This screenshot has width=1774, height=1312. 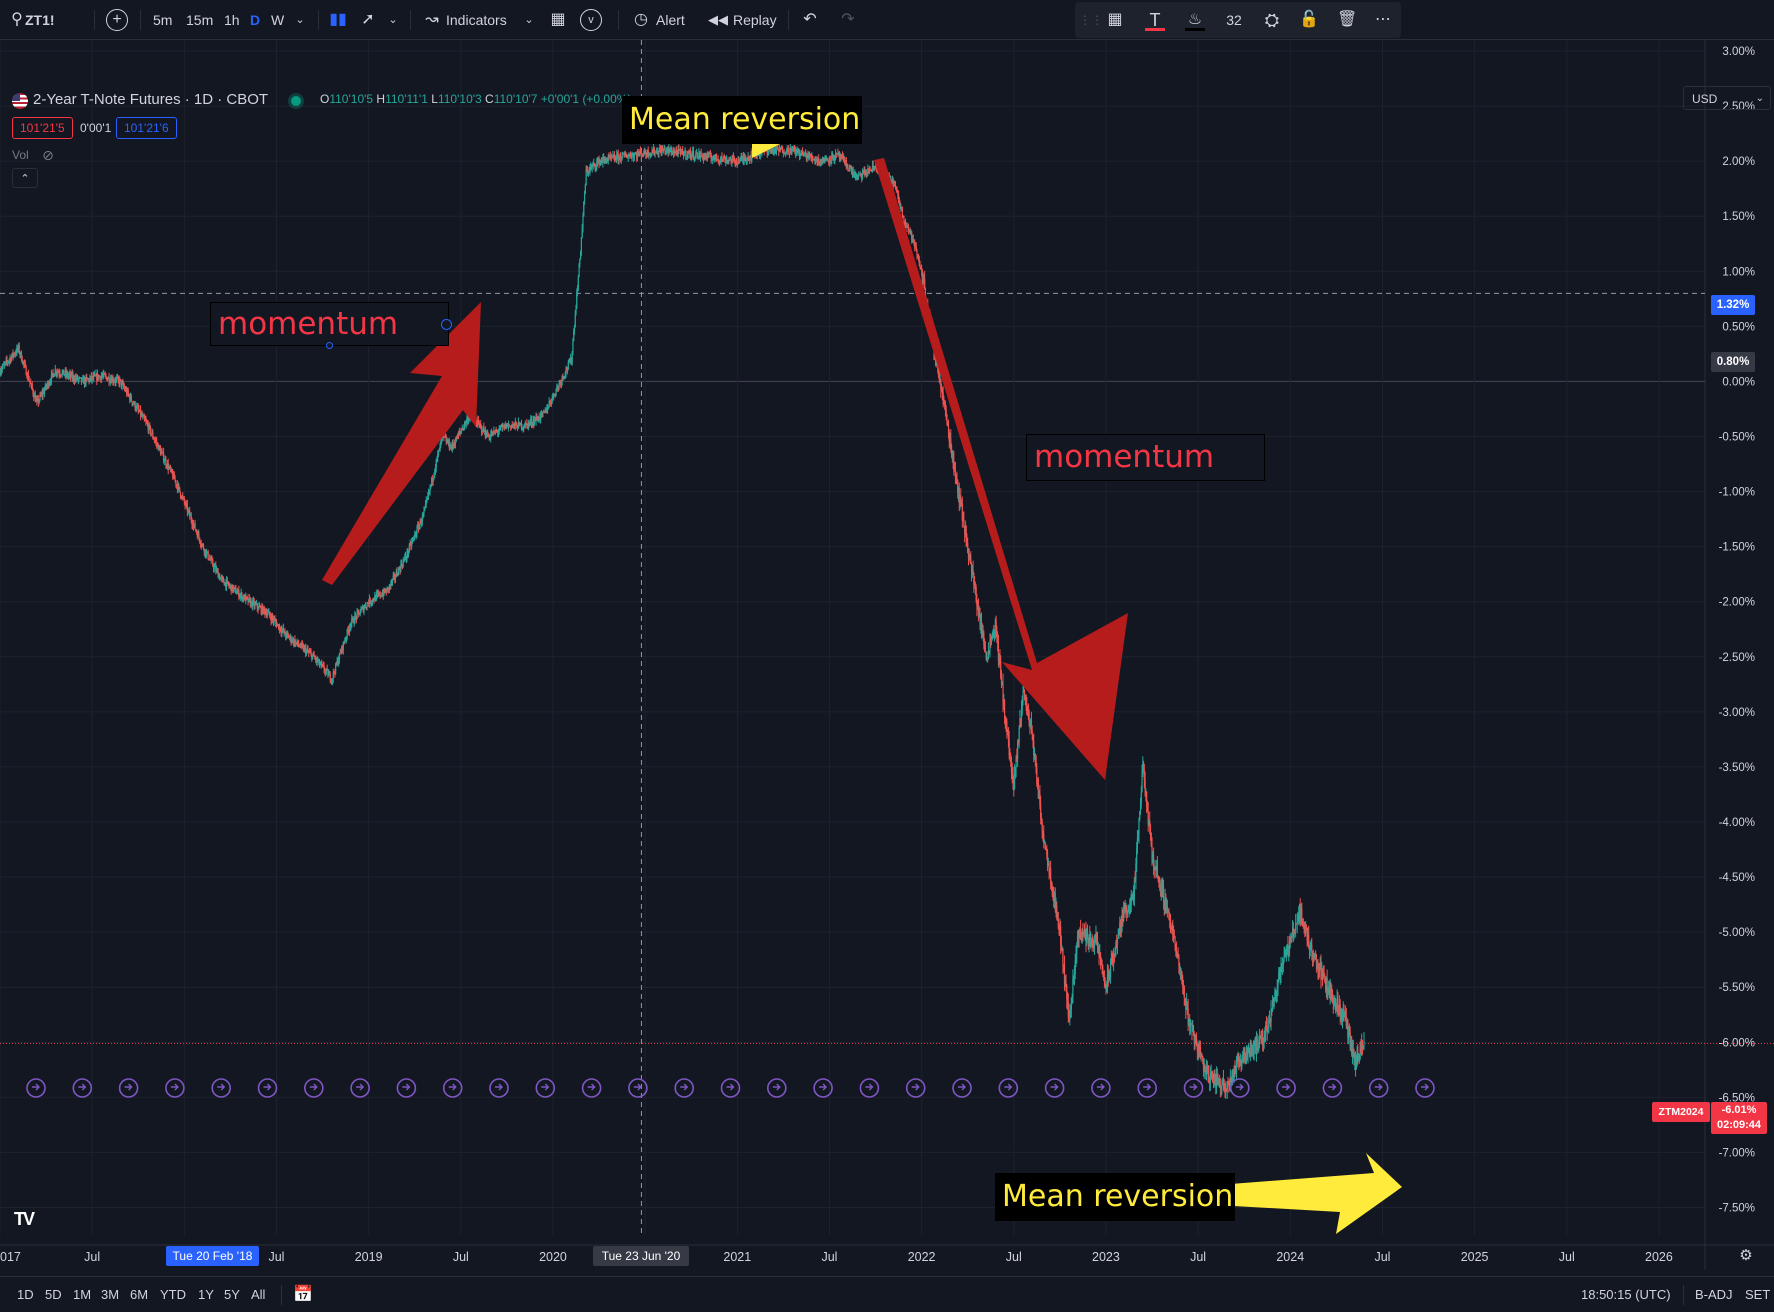 I want to click on range-all: All, so click(x=258, y=1294).